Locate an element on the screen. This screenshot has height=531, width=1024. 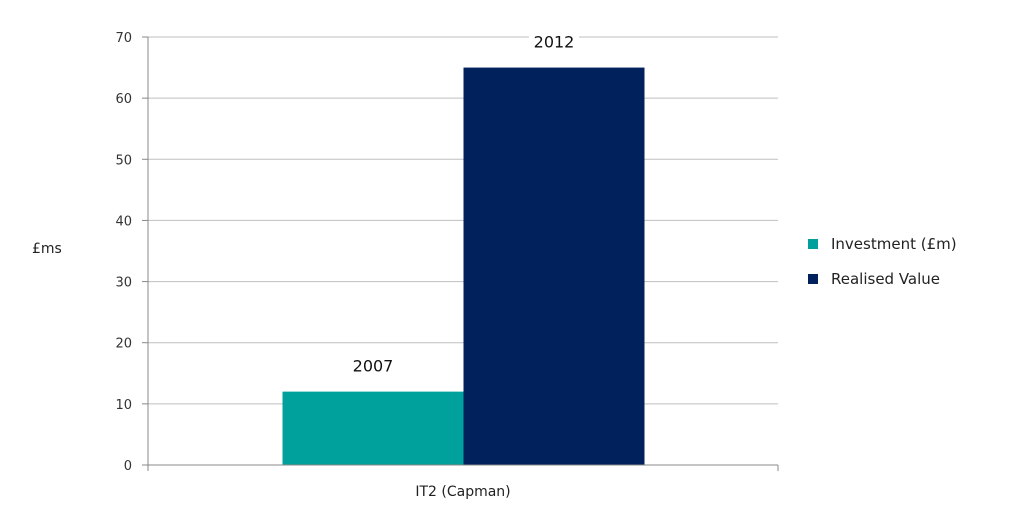
data-labels: 2007 2012 is located at coordinates (463, 203).